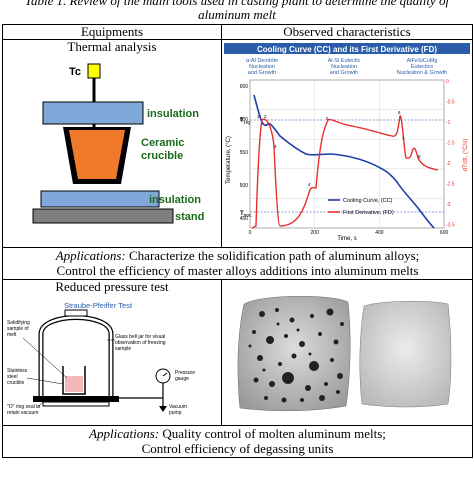 The height and width of the screenshot is (479, 474). I want to click on bell-label-2: observation of freezing, so click(140, 343).